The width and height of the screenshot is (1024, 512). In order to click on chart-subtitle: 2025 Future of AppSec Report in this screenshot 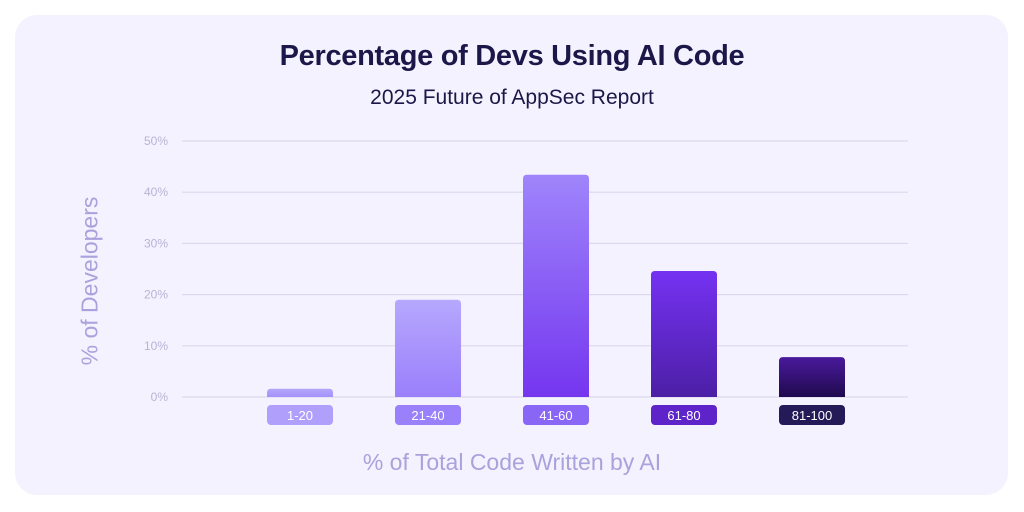, I will do `click(512, 97)`.